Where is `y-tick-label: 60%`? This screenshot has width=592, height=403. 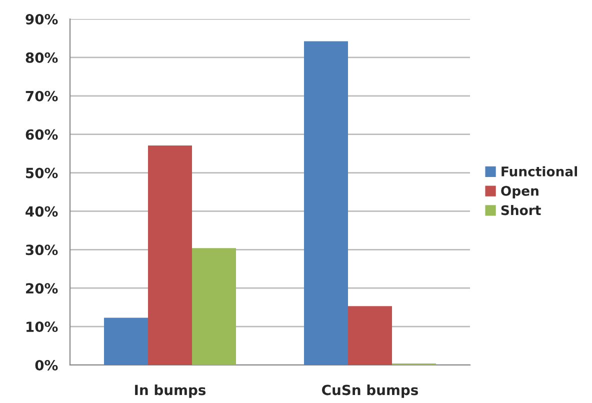
y-tick-label: 60% is located at coordinates (42, 134).